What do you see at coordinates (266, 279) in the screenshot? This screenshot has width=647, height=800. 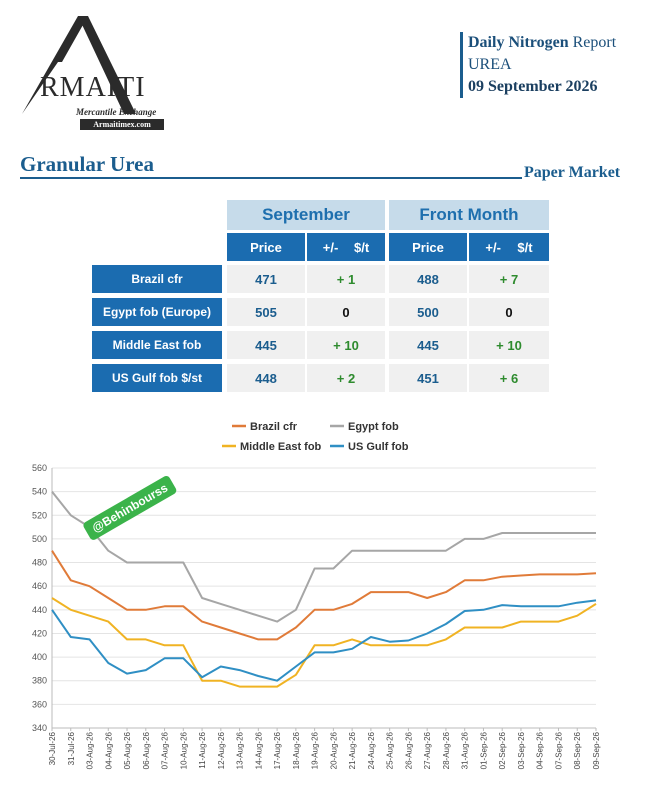 I see `cell-sep-price: 471` at bounding box center [266, 279].